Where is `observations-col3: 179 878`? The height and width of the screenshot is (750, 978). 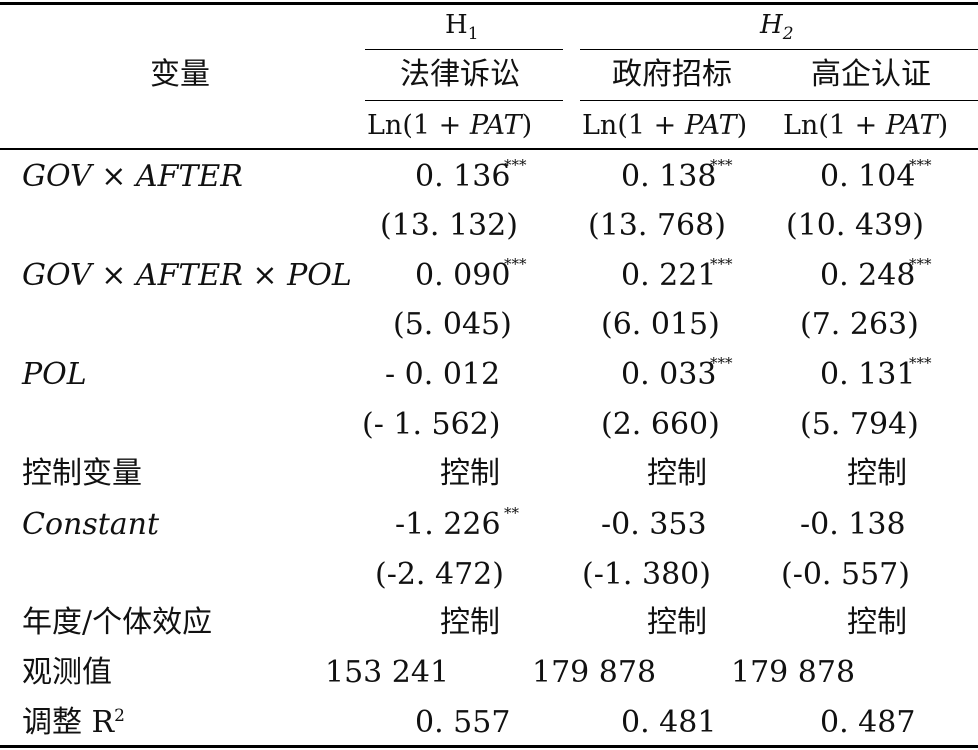
observations-col3: 179 878 is located at coordinates (793, 672).